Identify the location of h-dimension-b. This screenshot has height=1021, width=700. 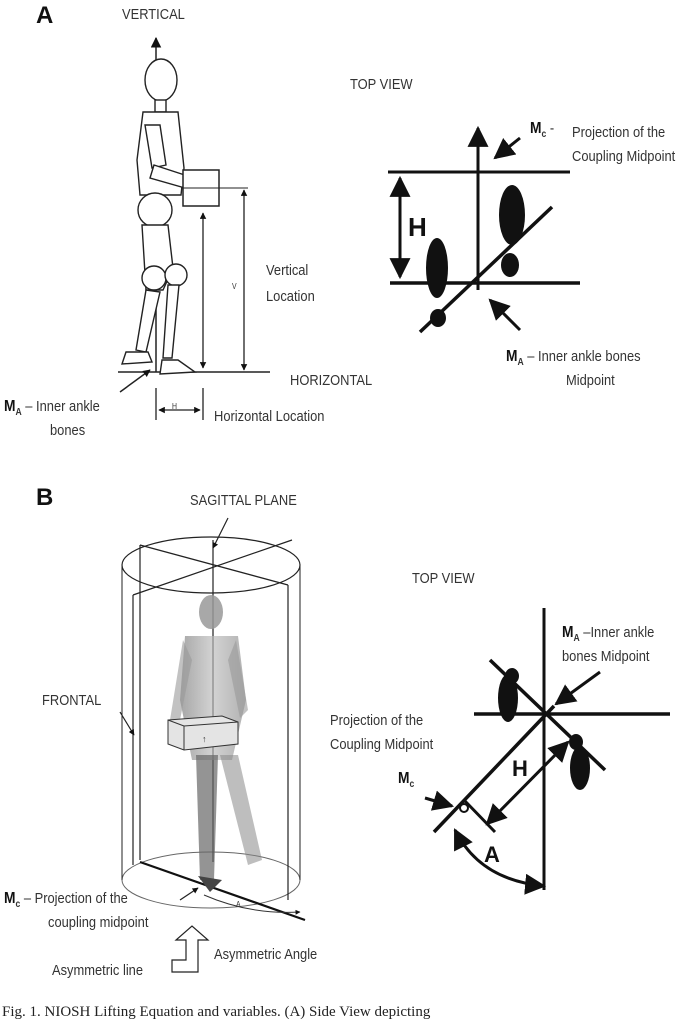
(527, 783).